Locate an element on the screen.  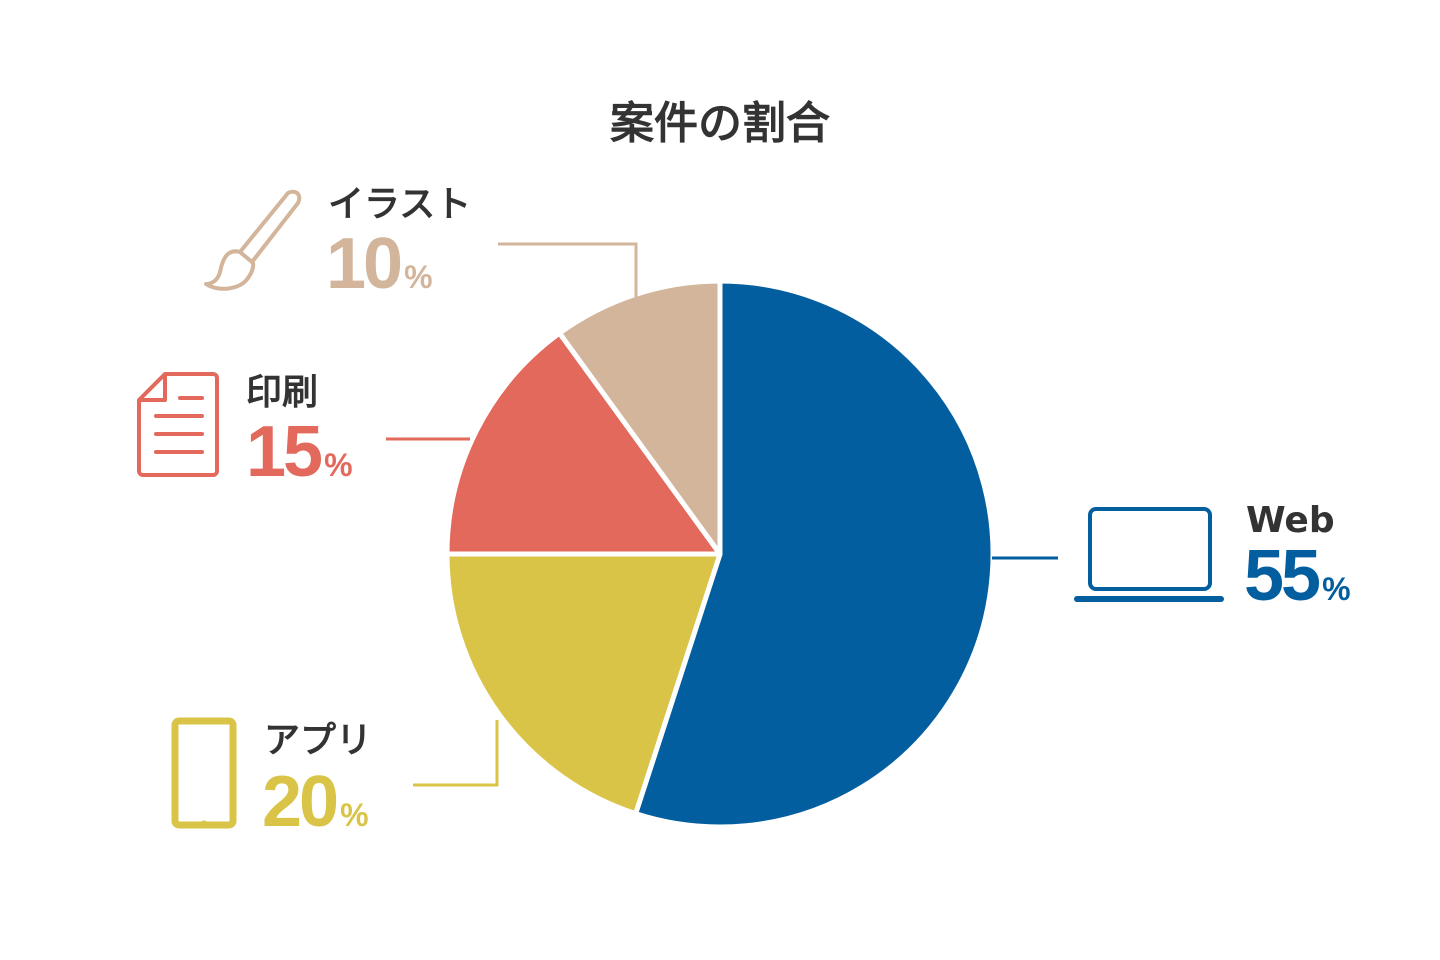
leader-line-app is located at coordinates (456, 753).